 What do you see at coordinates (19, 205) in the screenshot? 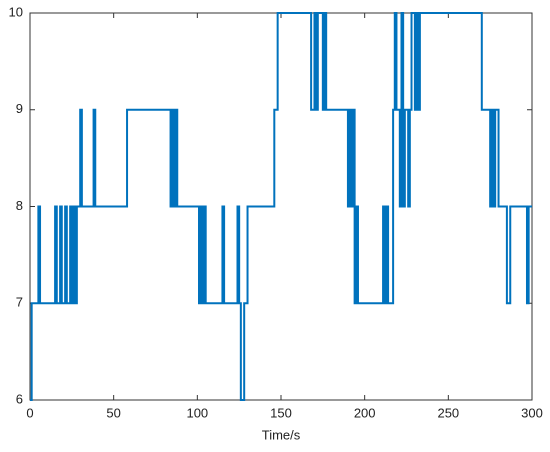
I see `y-tick-label: 8` at bounding box center [19, 205].